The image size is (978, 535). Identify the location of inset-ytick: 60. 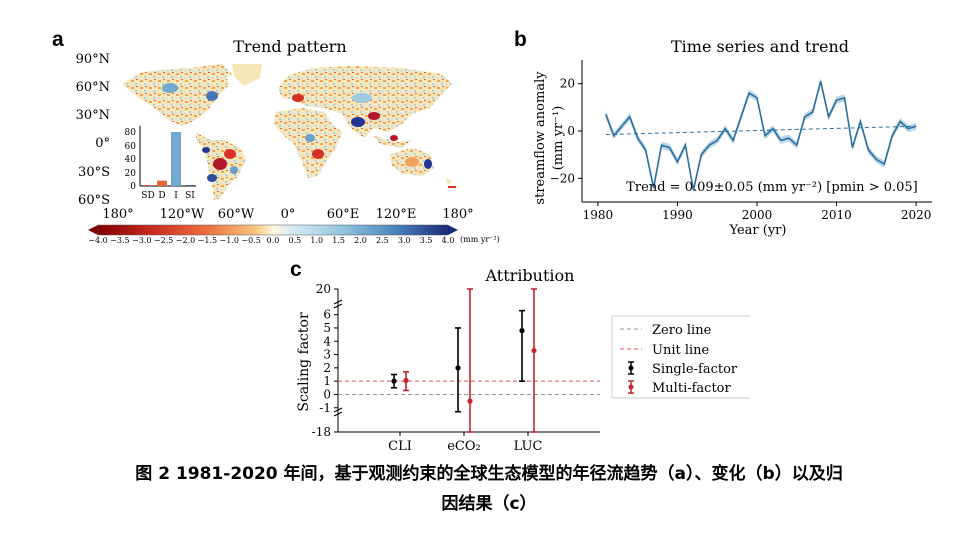
(131, 147).